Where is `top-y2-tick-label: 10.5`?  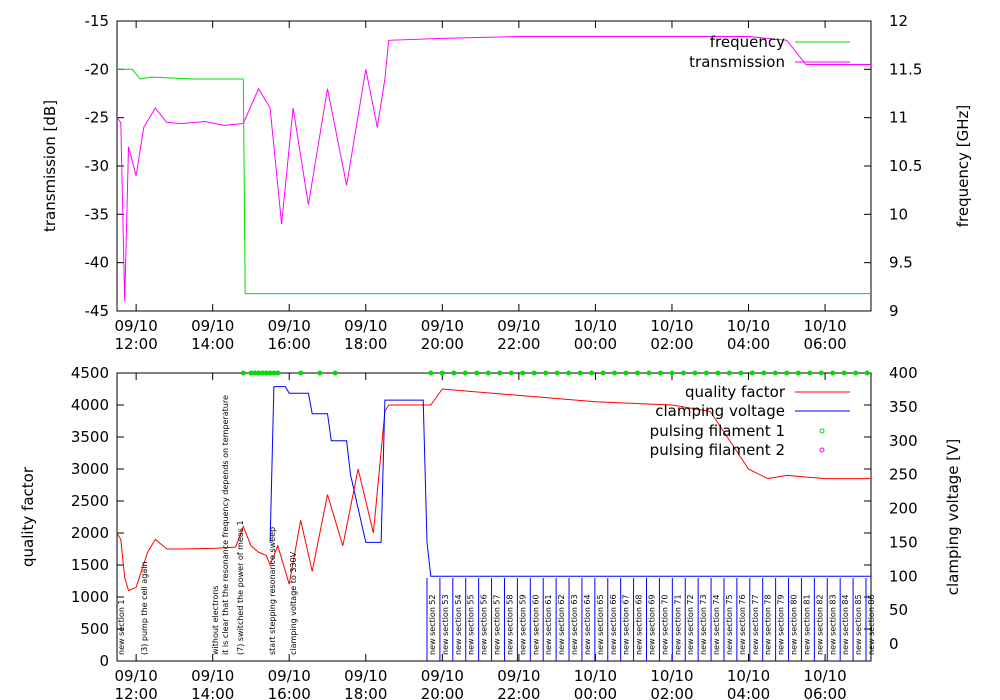
top-y2-tick-label: 10.5 is located at coordinates (905, 166).